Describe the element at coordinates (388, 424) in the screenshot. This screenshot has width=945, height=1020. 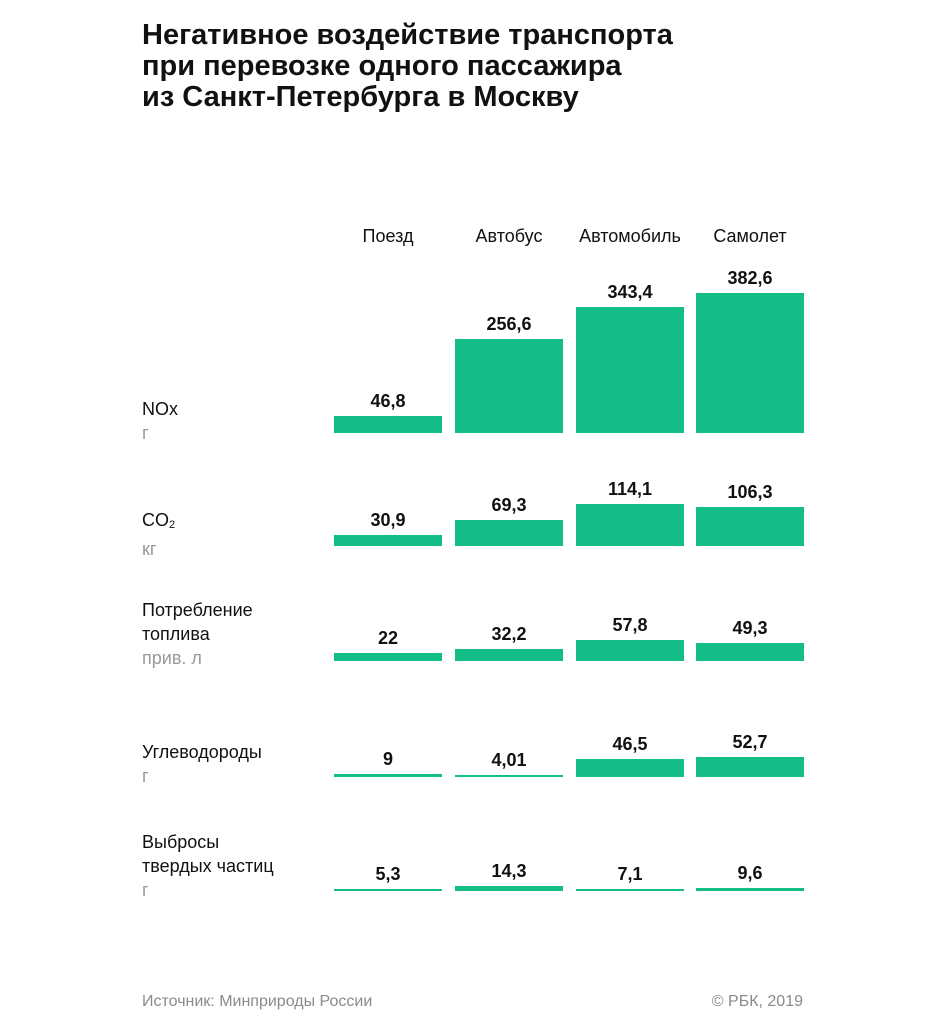
I see `bar-поезд-row-0` at that location.